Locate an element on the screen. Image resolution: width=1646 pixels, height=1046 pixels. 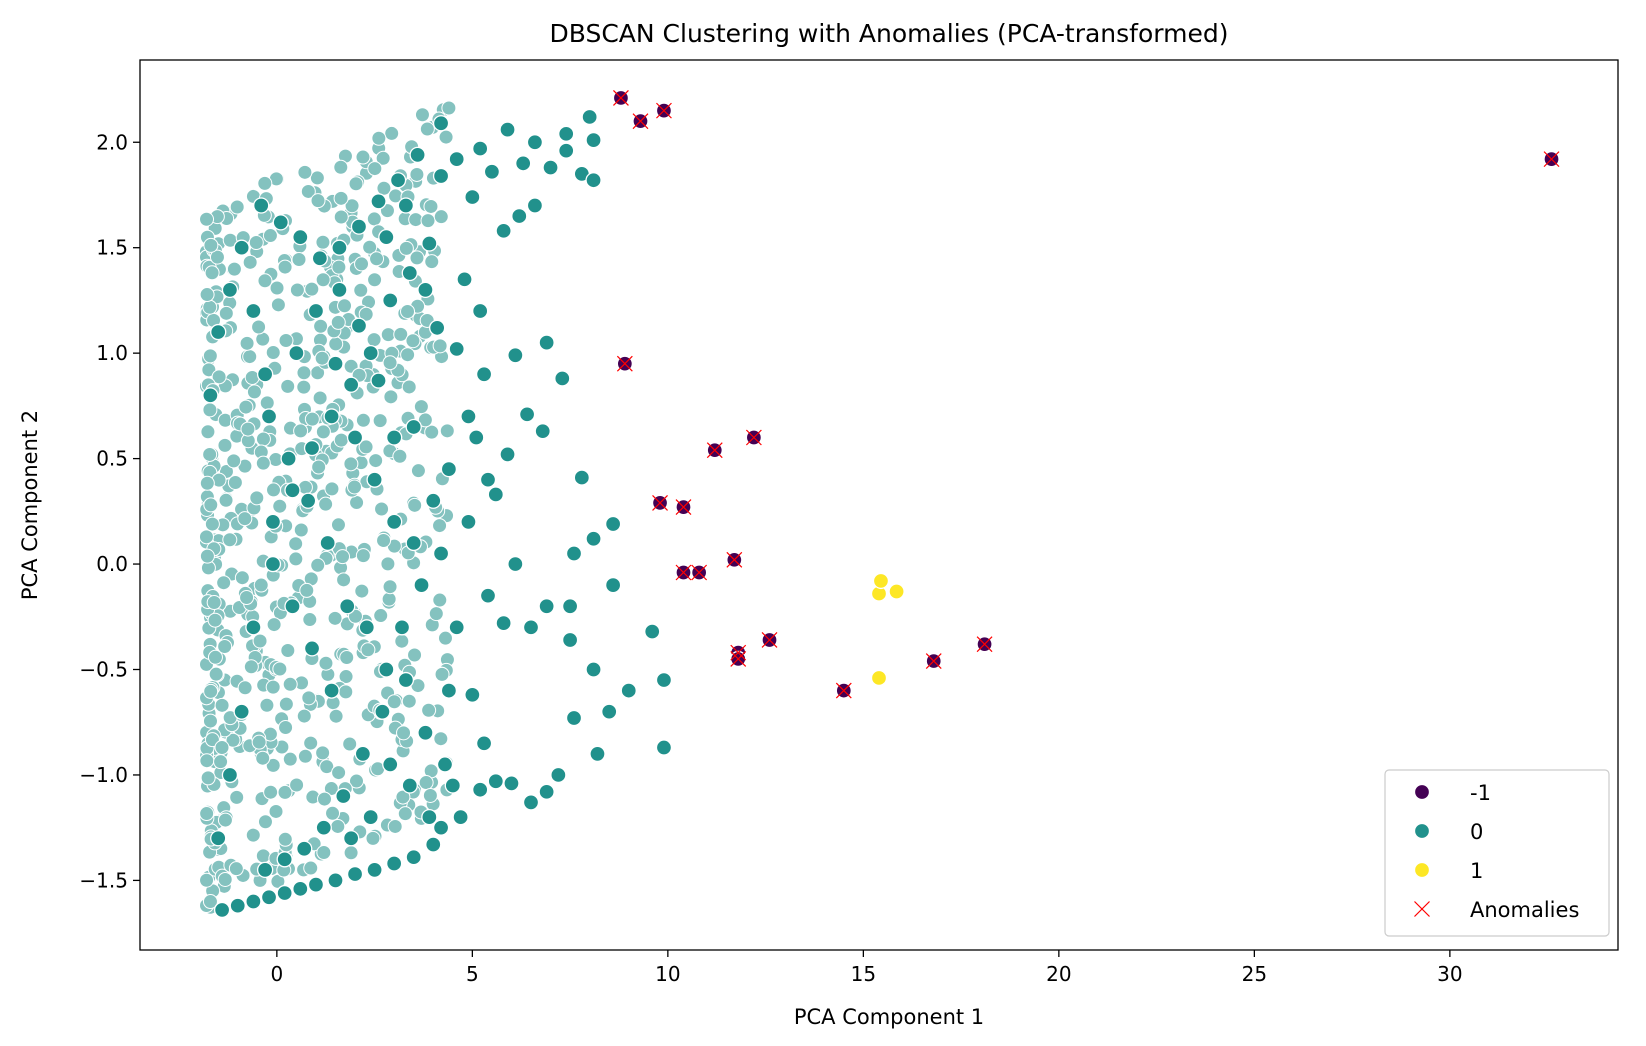
legend-label: 0 is located at coordinates (1476, 832).